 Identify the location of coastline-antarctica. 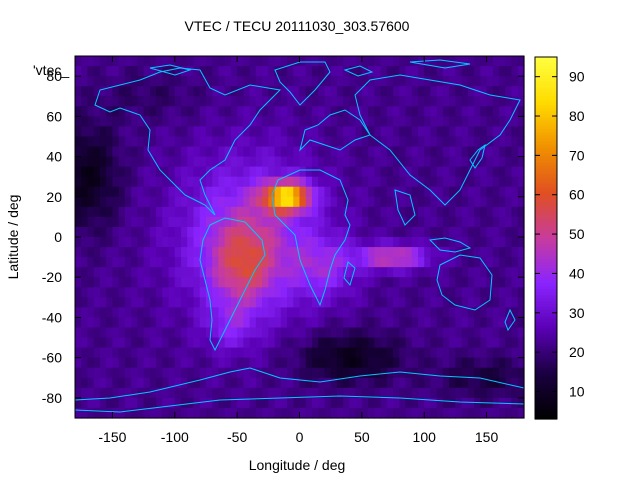
(299, 384).